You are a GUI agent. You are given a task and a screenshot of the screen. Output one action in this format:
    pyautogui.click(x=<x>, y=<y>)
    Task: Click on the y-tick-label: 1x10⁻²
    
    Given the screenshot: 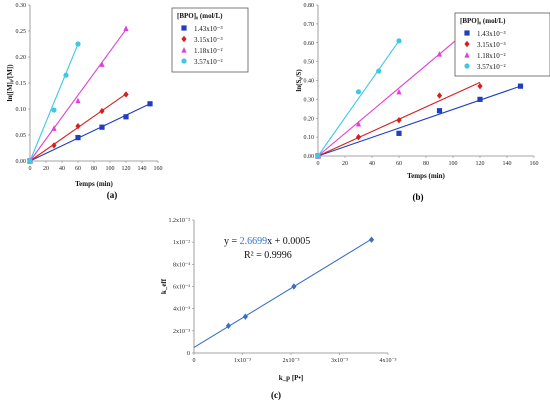 What is the action you would take?
    pyautogui.click(x=181, y=243)
    